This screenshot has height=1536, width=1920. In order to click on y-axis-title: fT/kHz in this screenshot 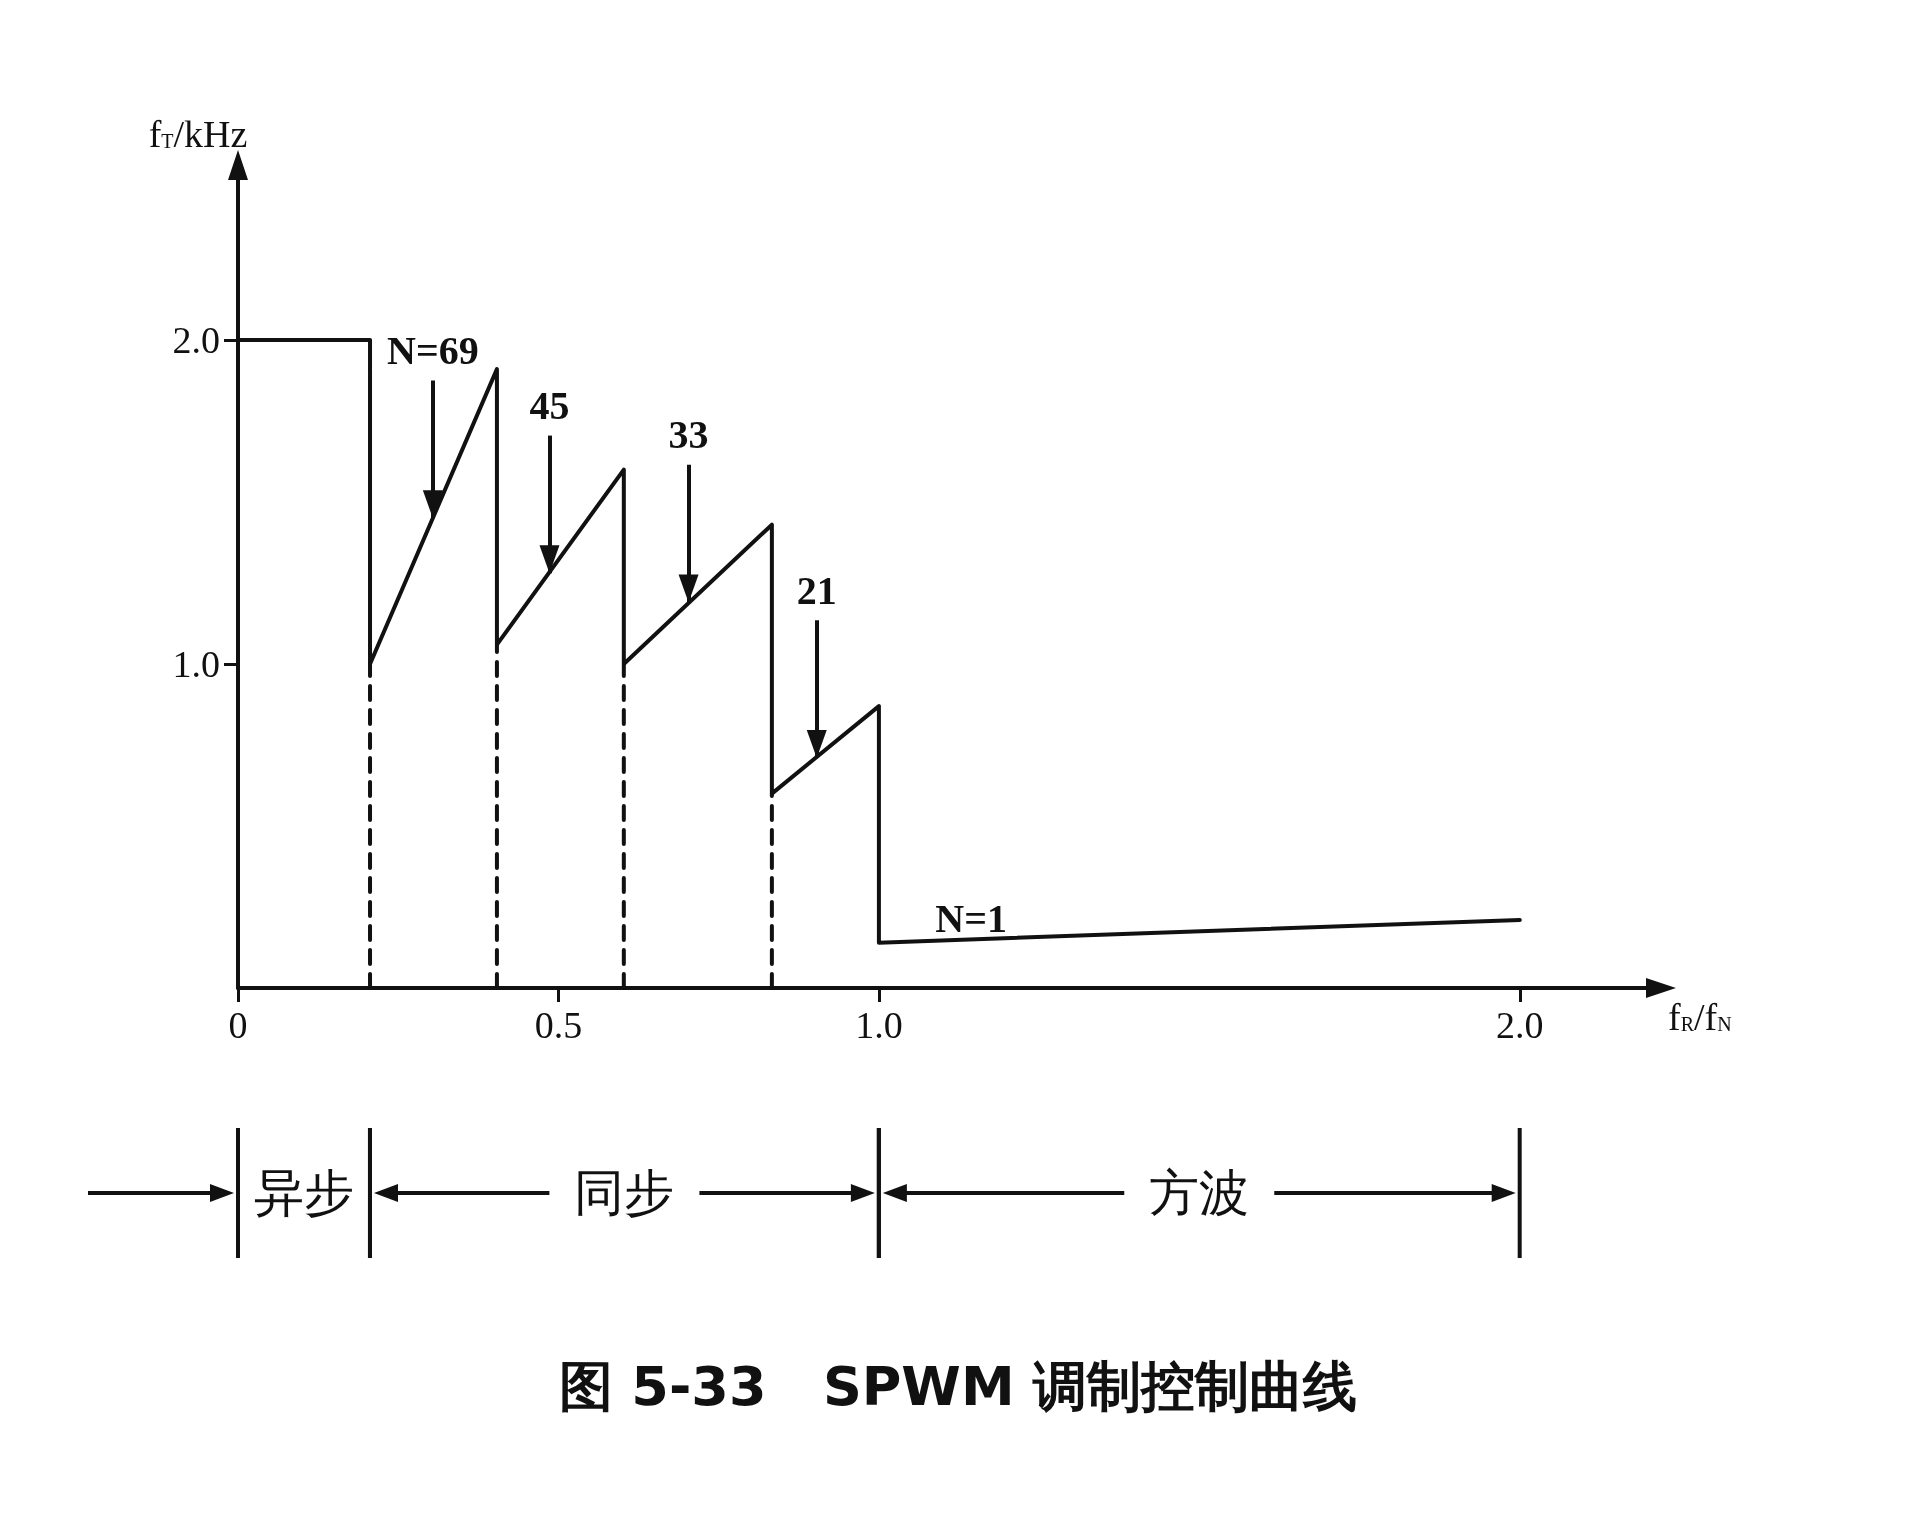, I will do `click(198, 134)`.